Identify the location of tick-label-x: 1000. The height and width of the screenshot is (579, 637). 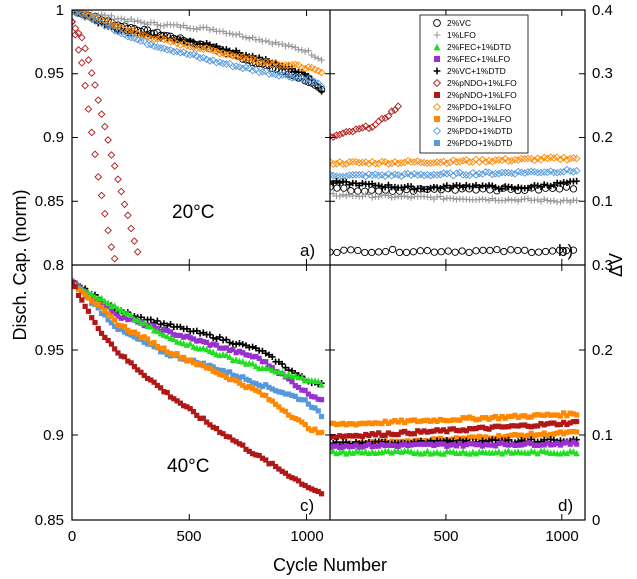
(306, 536).